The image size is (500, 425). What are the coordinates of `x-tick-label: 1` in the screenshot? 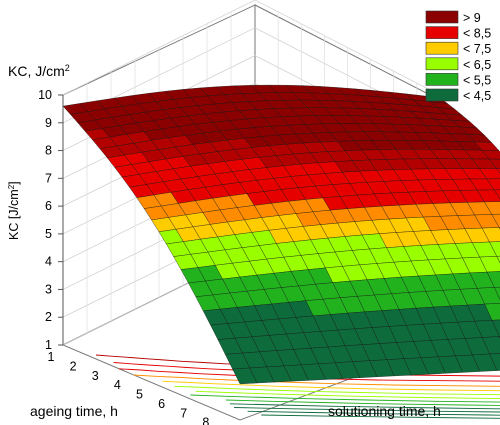 It's located at (51, 357).